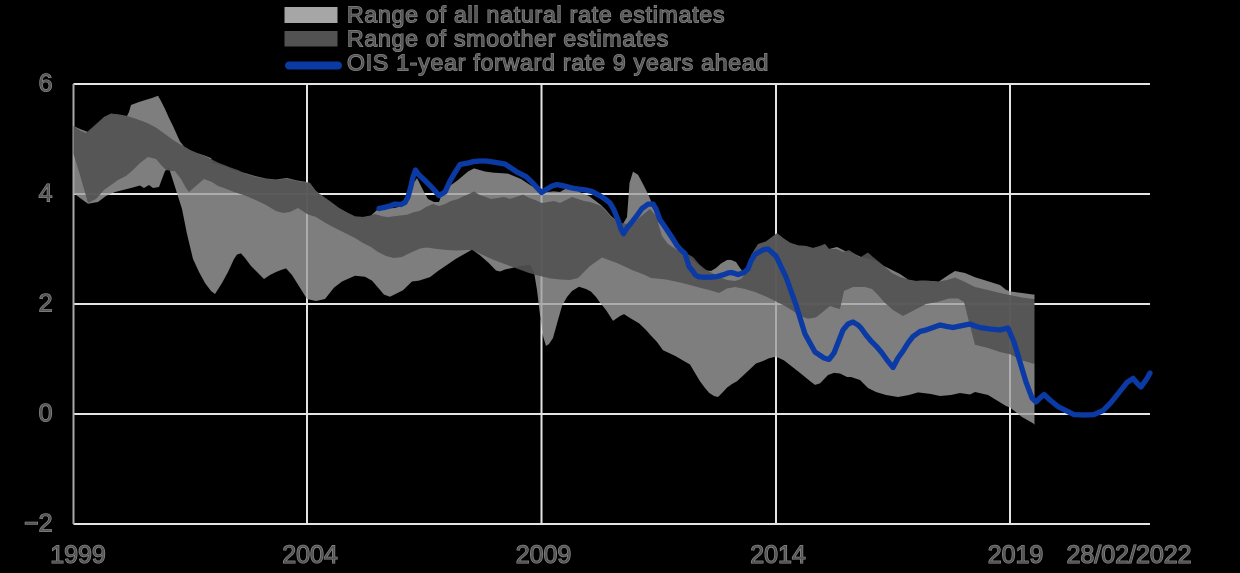 This screenshot has width=1240, height=573. Describe the element at coordinates (778, 555) in the screenshot. I see `svg-text: 2014` at that location.